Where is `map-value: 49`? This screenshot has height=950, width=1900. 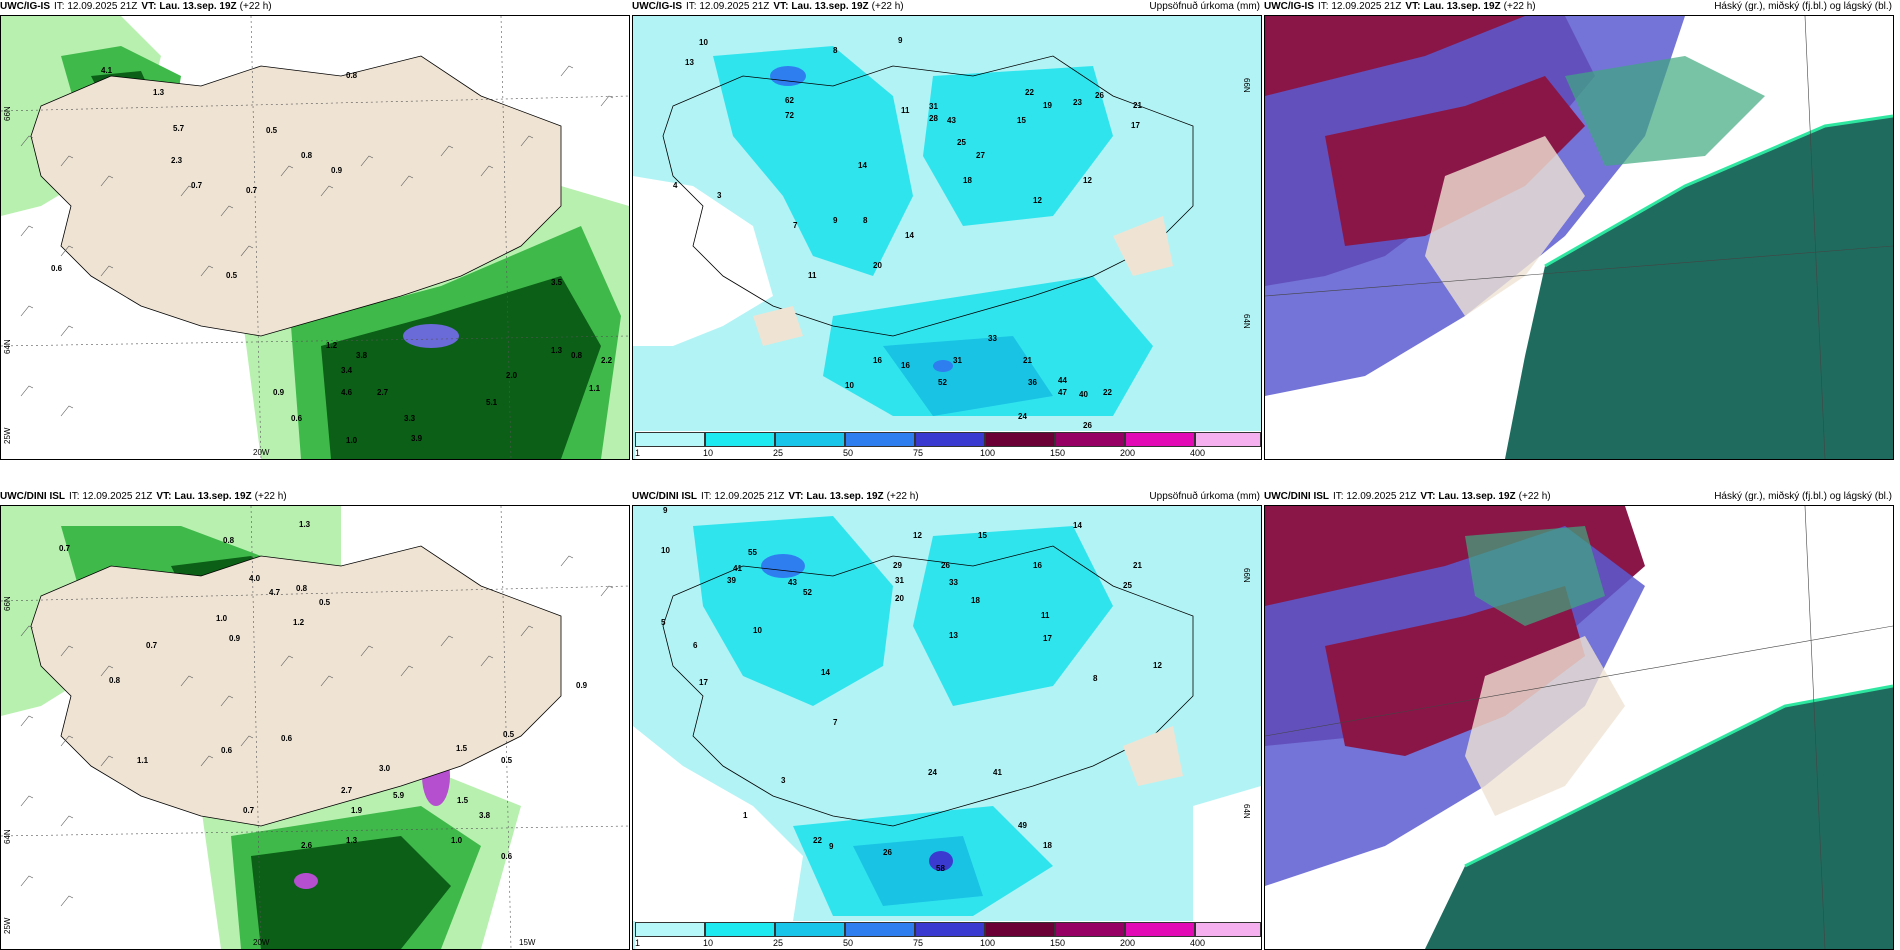
map-value: 49 is located at coordinates (1022, 825).